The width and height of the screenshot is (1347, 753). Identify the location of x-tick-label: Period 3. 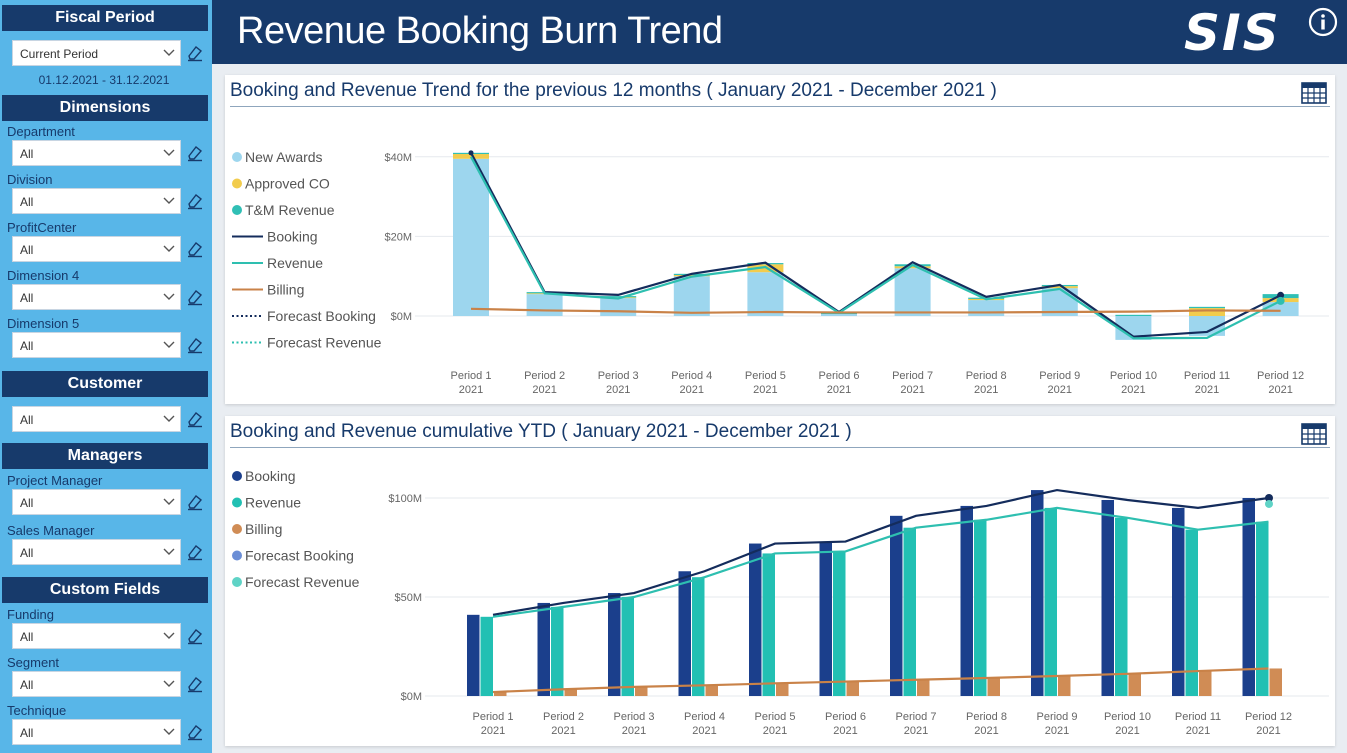
(634, 717).